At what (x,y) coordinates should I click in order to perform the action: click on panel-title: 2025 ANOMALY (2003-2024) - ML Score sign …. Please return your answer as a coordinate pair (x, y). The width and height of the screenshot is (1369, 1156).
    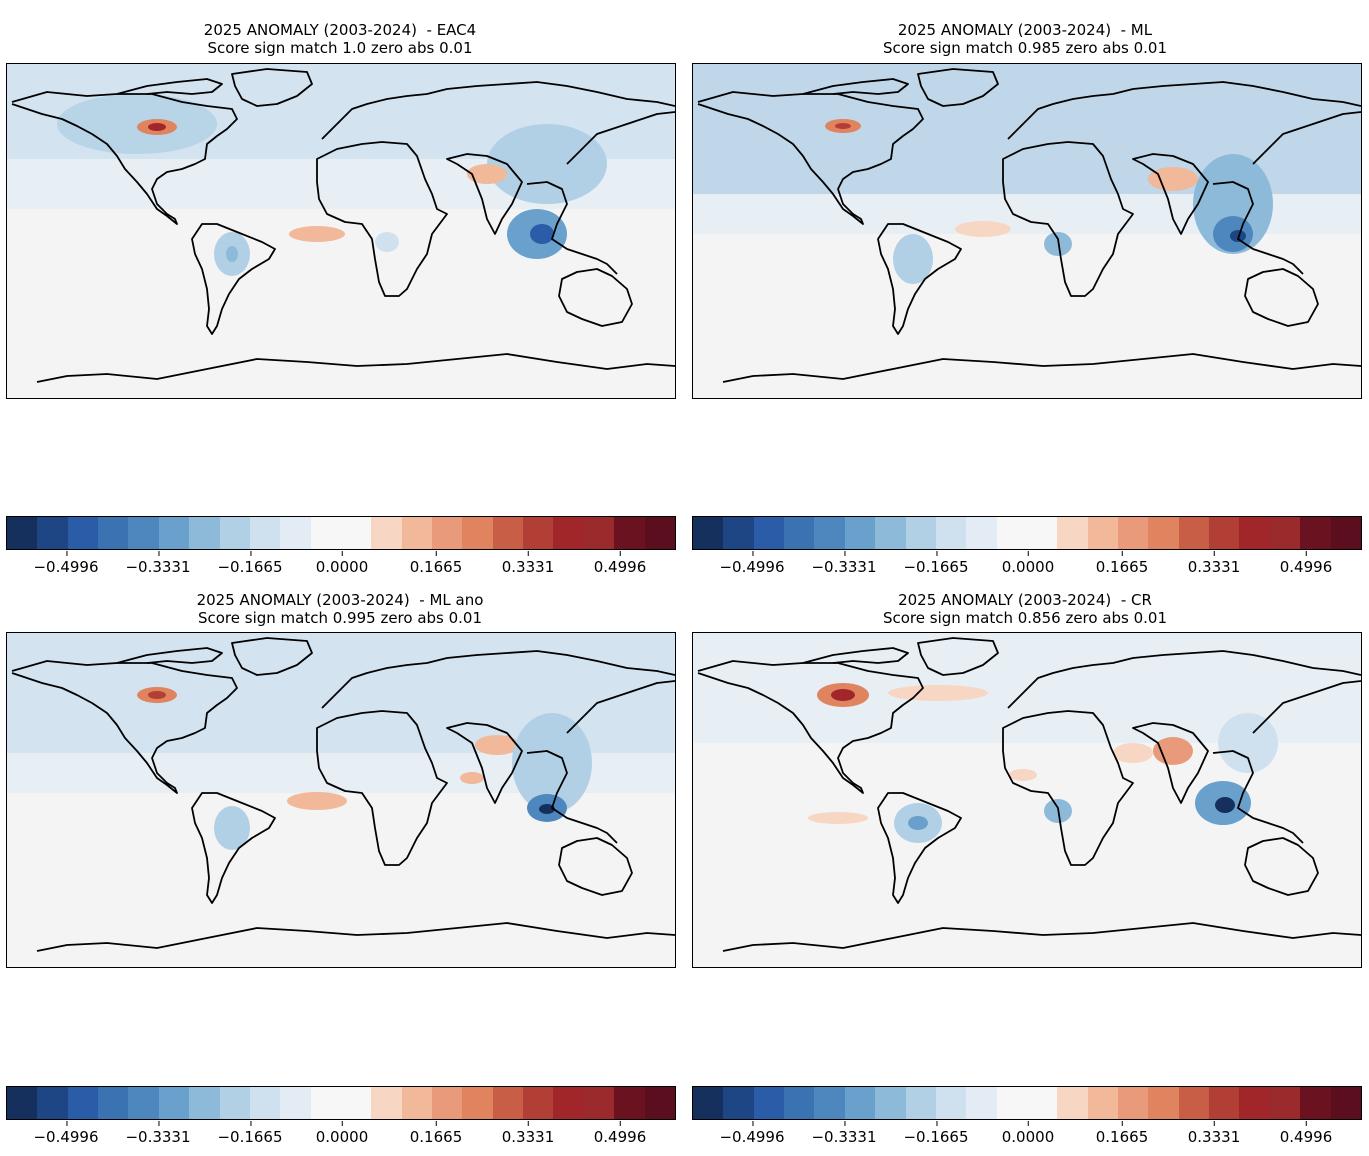
    Looking at the image, I should click on (1025, 39).